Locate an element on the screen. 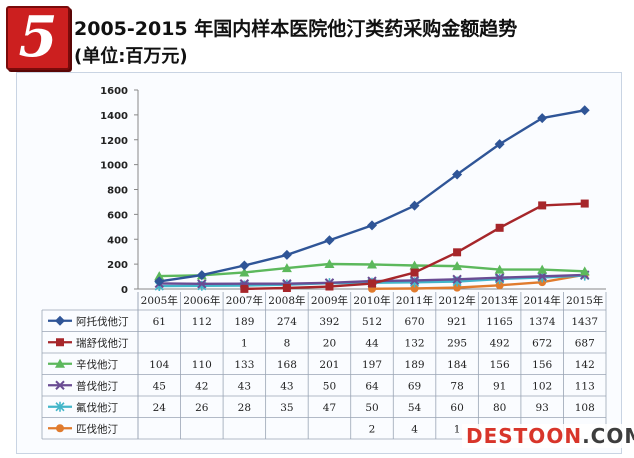 This screenshot has width=634, height=458. x-tick-label: 2011年 is located at coordinates (414, 300).